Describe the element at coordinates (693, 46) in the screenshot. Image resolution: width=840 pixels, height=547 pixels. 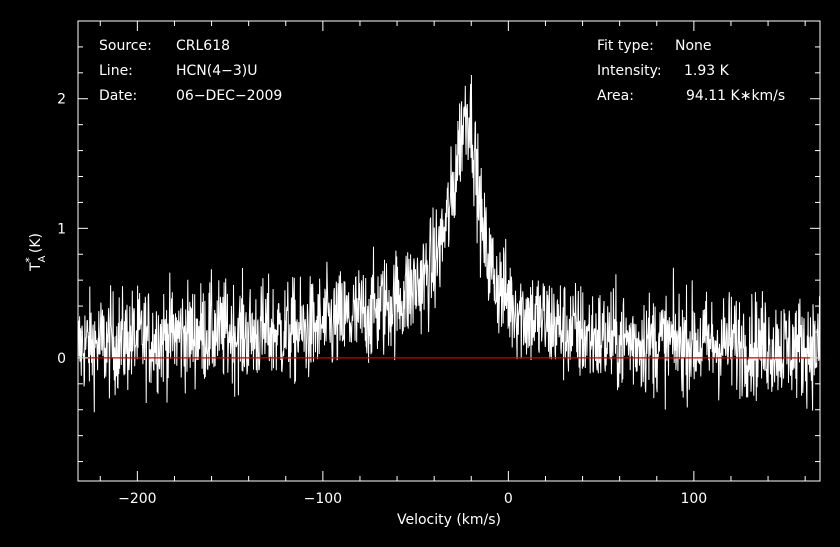
I see `fit-type-value: None` at that location.